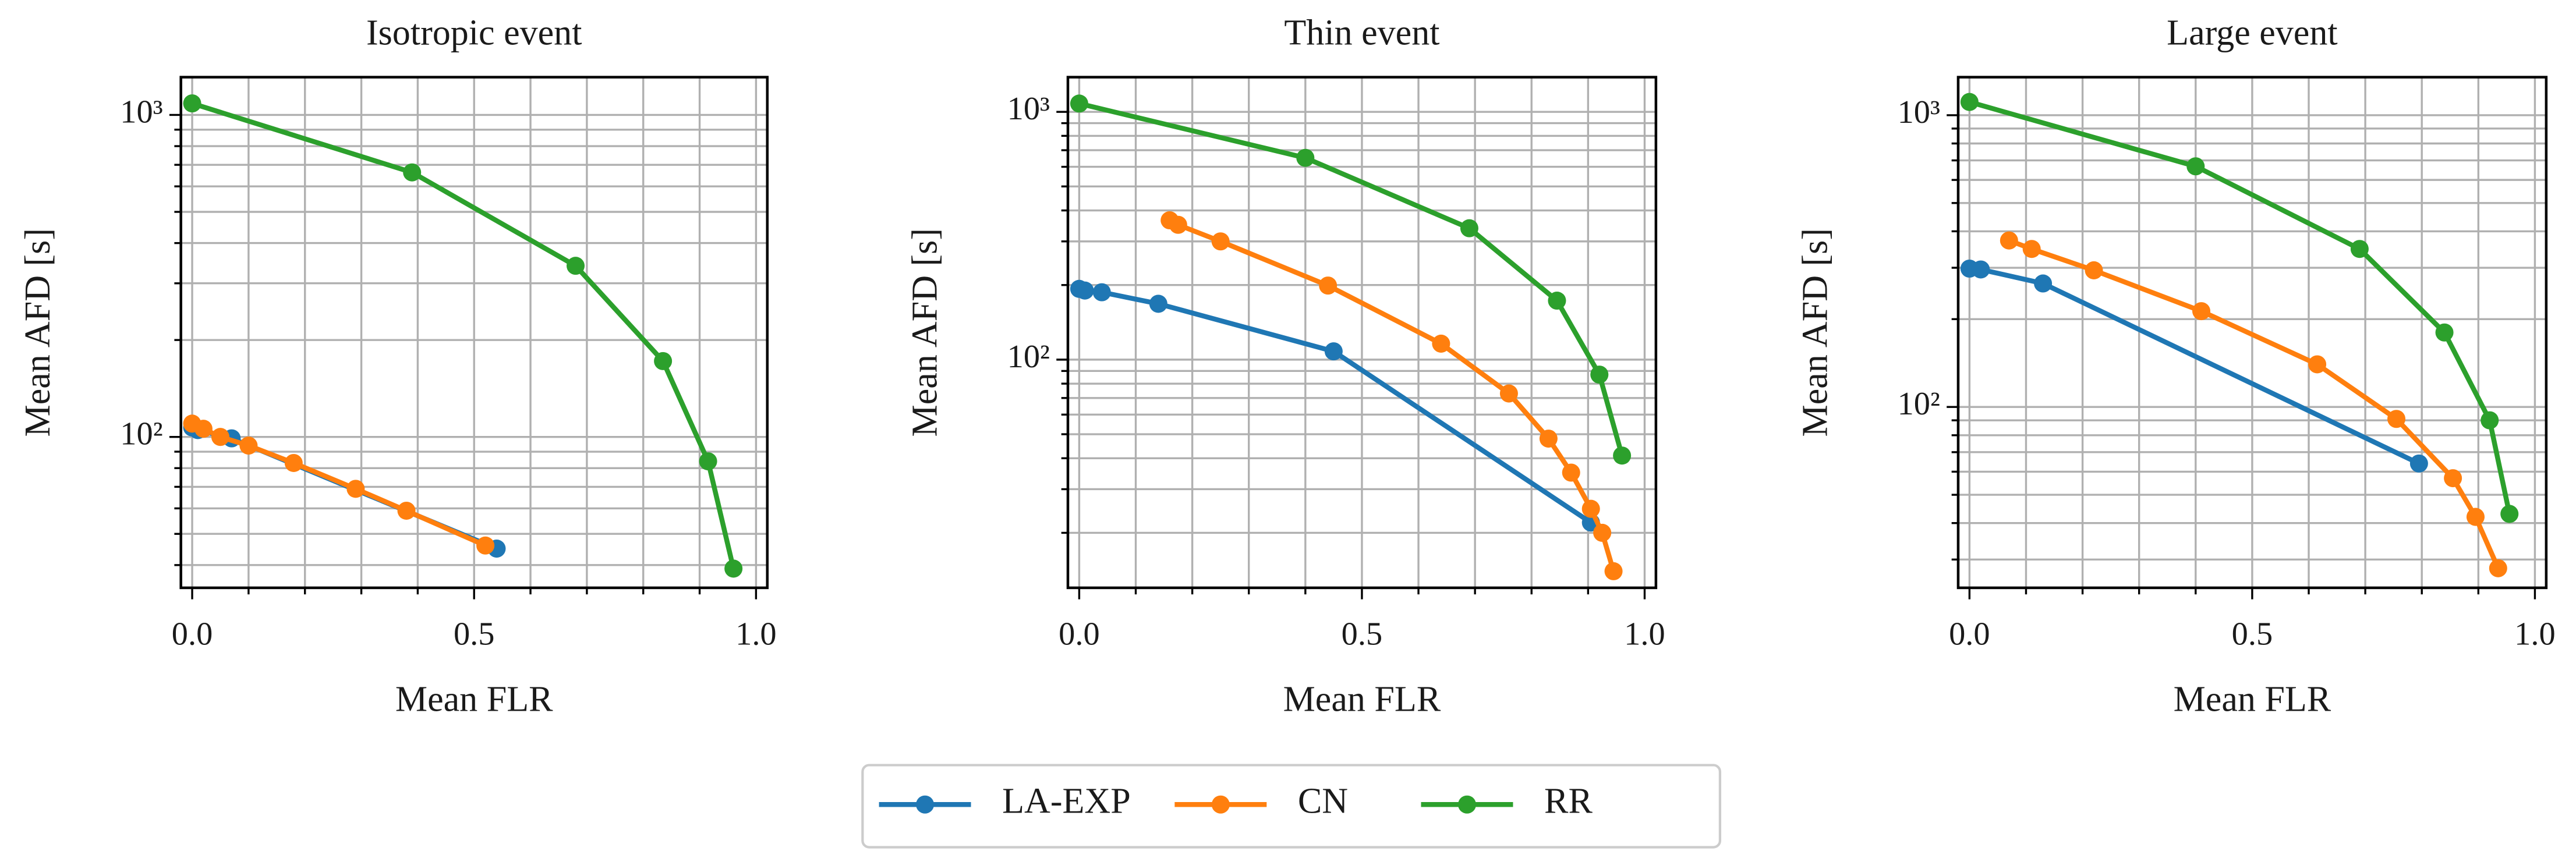 Image resolution: width=2576 pixels, height=862 pixels. What do you see at coordinates (1066, 801) in the screenshot?
I see `legend-label: LA-EXP` at bounding box center [1066, 801].